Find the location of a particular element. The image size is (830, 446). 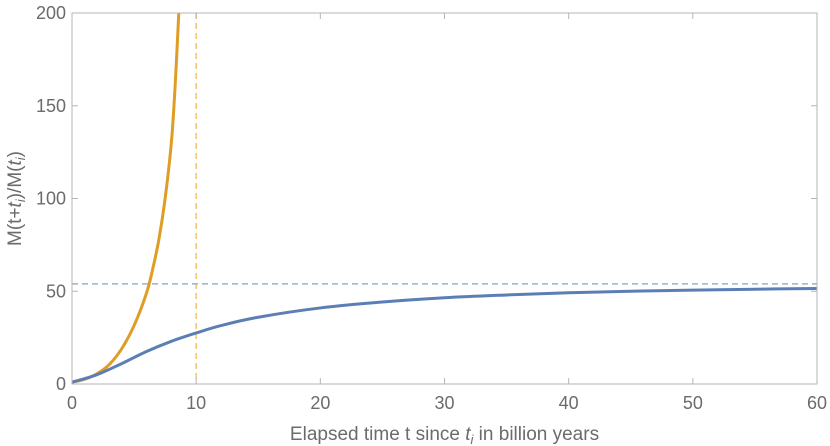

y-tick-label: 50 is located at coordinates (56, 291).